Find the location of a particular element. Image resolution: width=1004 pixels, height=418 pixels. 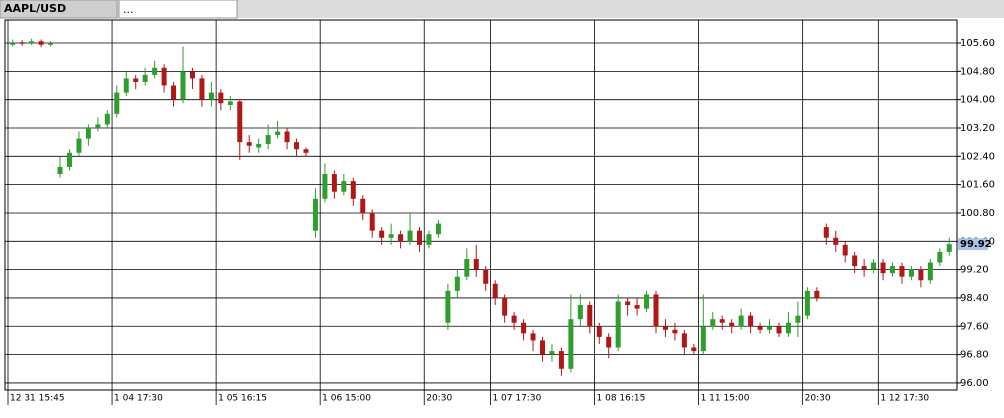

y-tick-label: 103.20 is located at coordinates (977, 128).